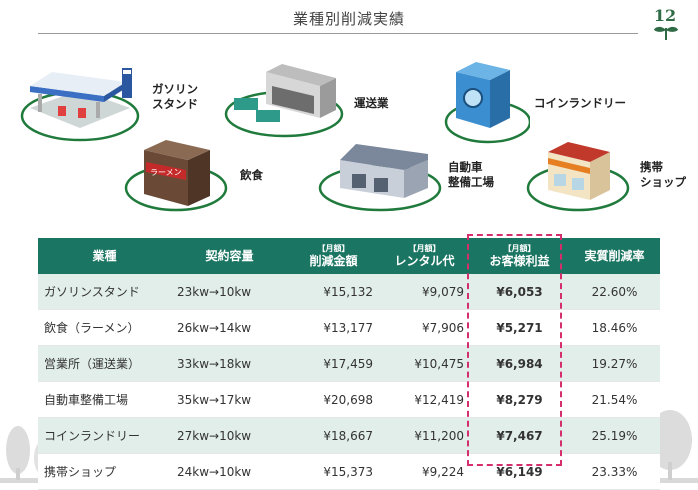 The image size is (698, 490). I want to click on cell-industry: コインランドリー, so click(104, 436).